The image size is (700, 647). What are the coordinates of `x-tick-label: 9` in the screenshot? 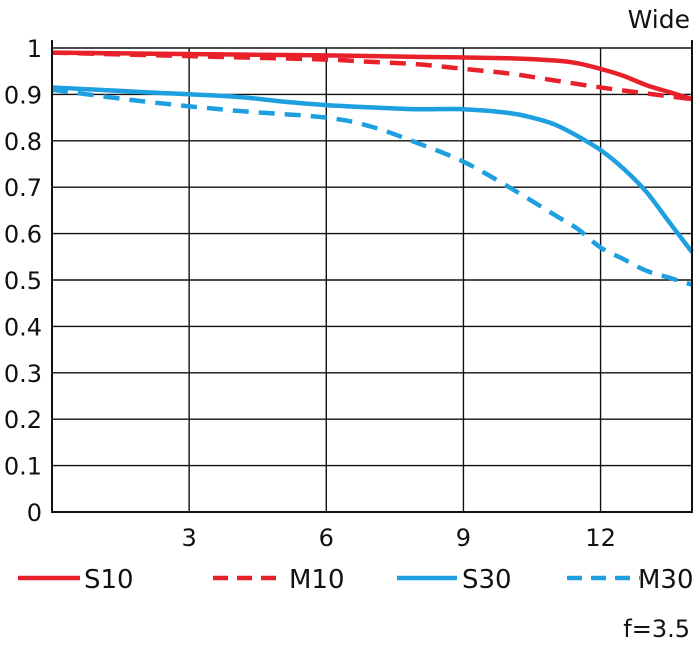 It's located at (463, 538).